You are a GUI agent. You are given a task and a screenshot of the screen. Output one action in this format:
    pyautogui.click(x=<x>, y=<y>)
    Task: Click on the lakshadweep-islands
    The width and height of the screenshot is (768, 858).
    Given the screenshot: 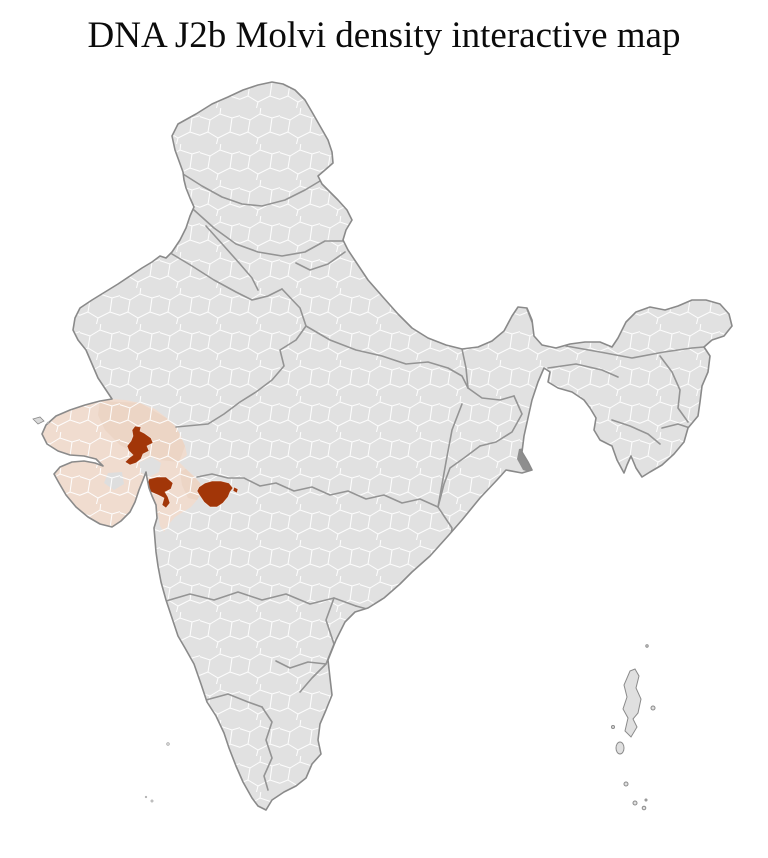 What is the action you would take?
    pyautogui.click(x=157, y=772)
    